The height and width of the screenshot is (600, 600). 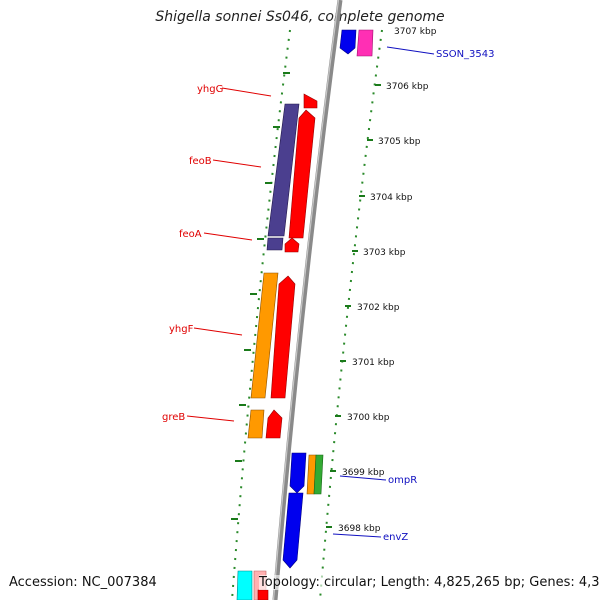 What do you see at coordinates (363, 473) in the screenshot?
I see `tick-label-3699: 3699 kbp` at bounding box center [363, 473].